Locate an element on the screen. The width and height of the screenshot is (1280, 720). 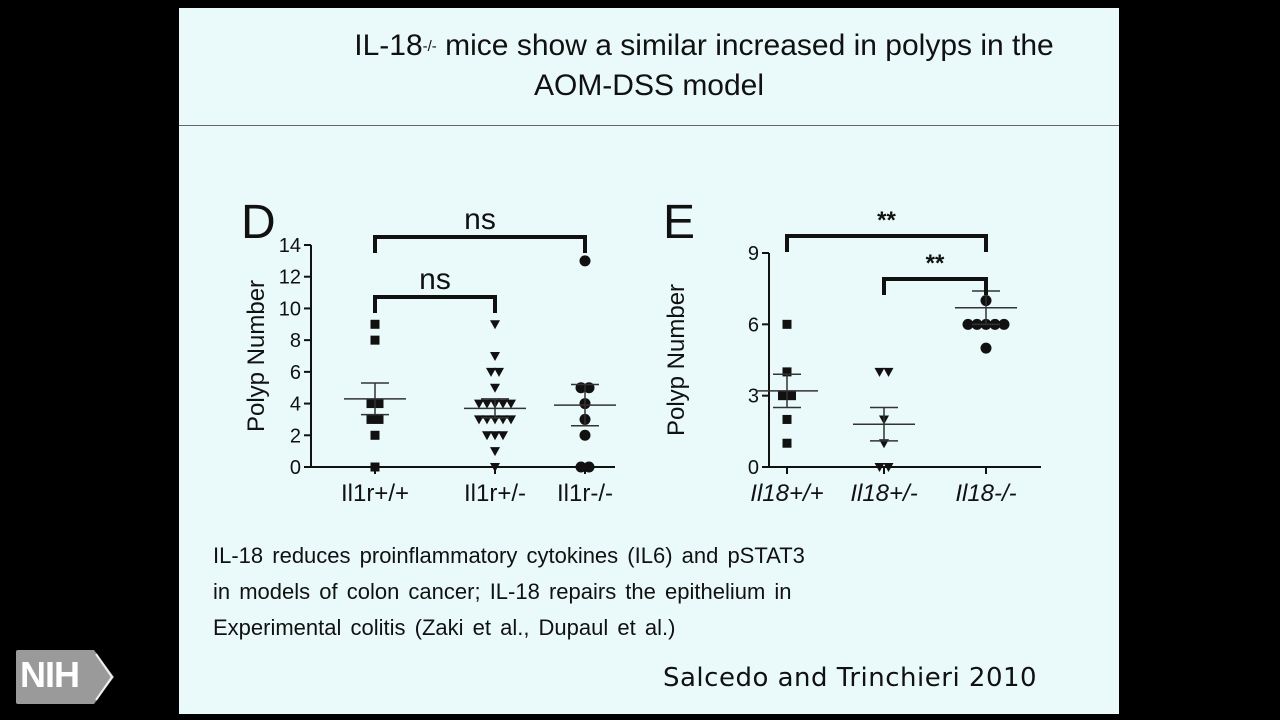
panel-e-y-tick-label: 0 is located at coordinates (753, 468).